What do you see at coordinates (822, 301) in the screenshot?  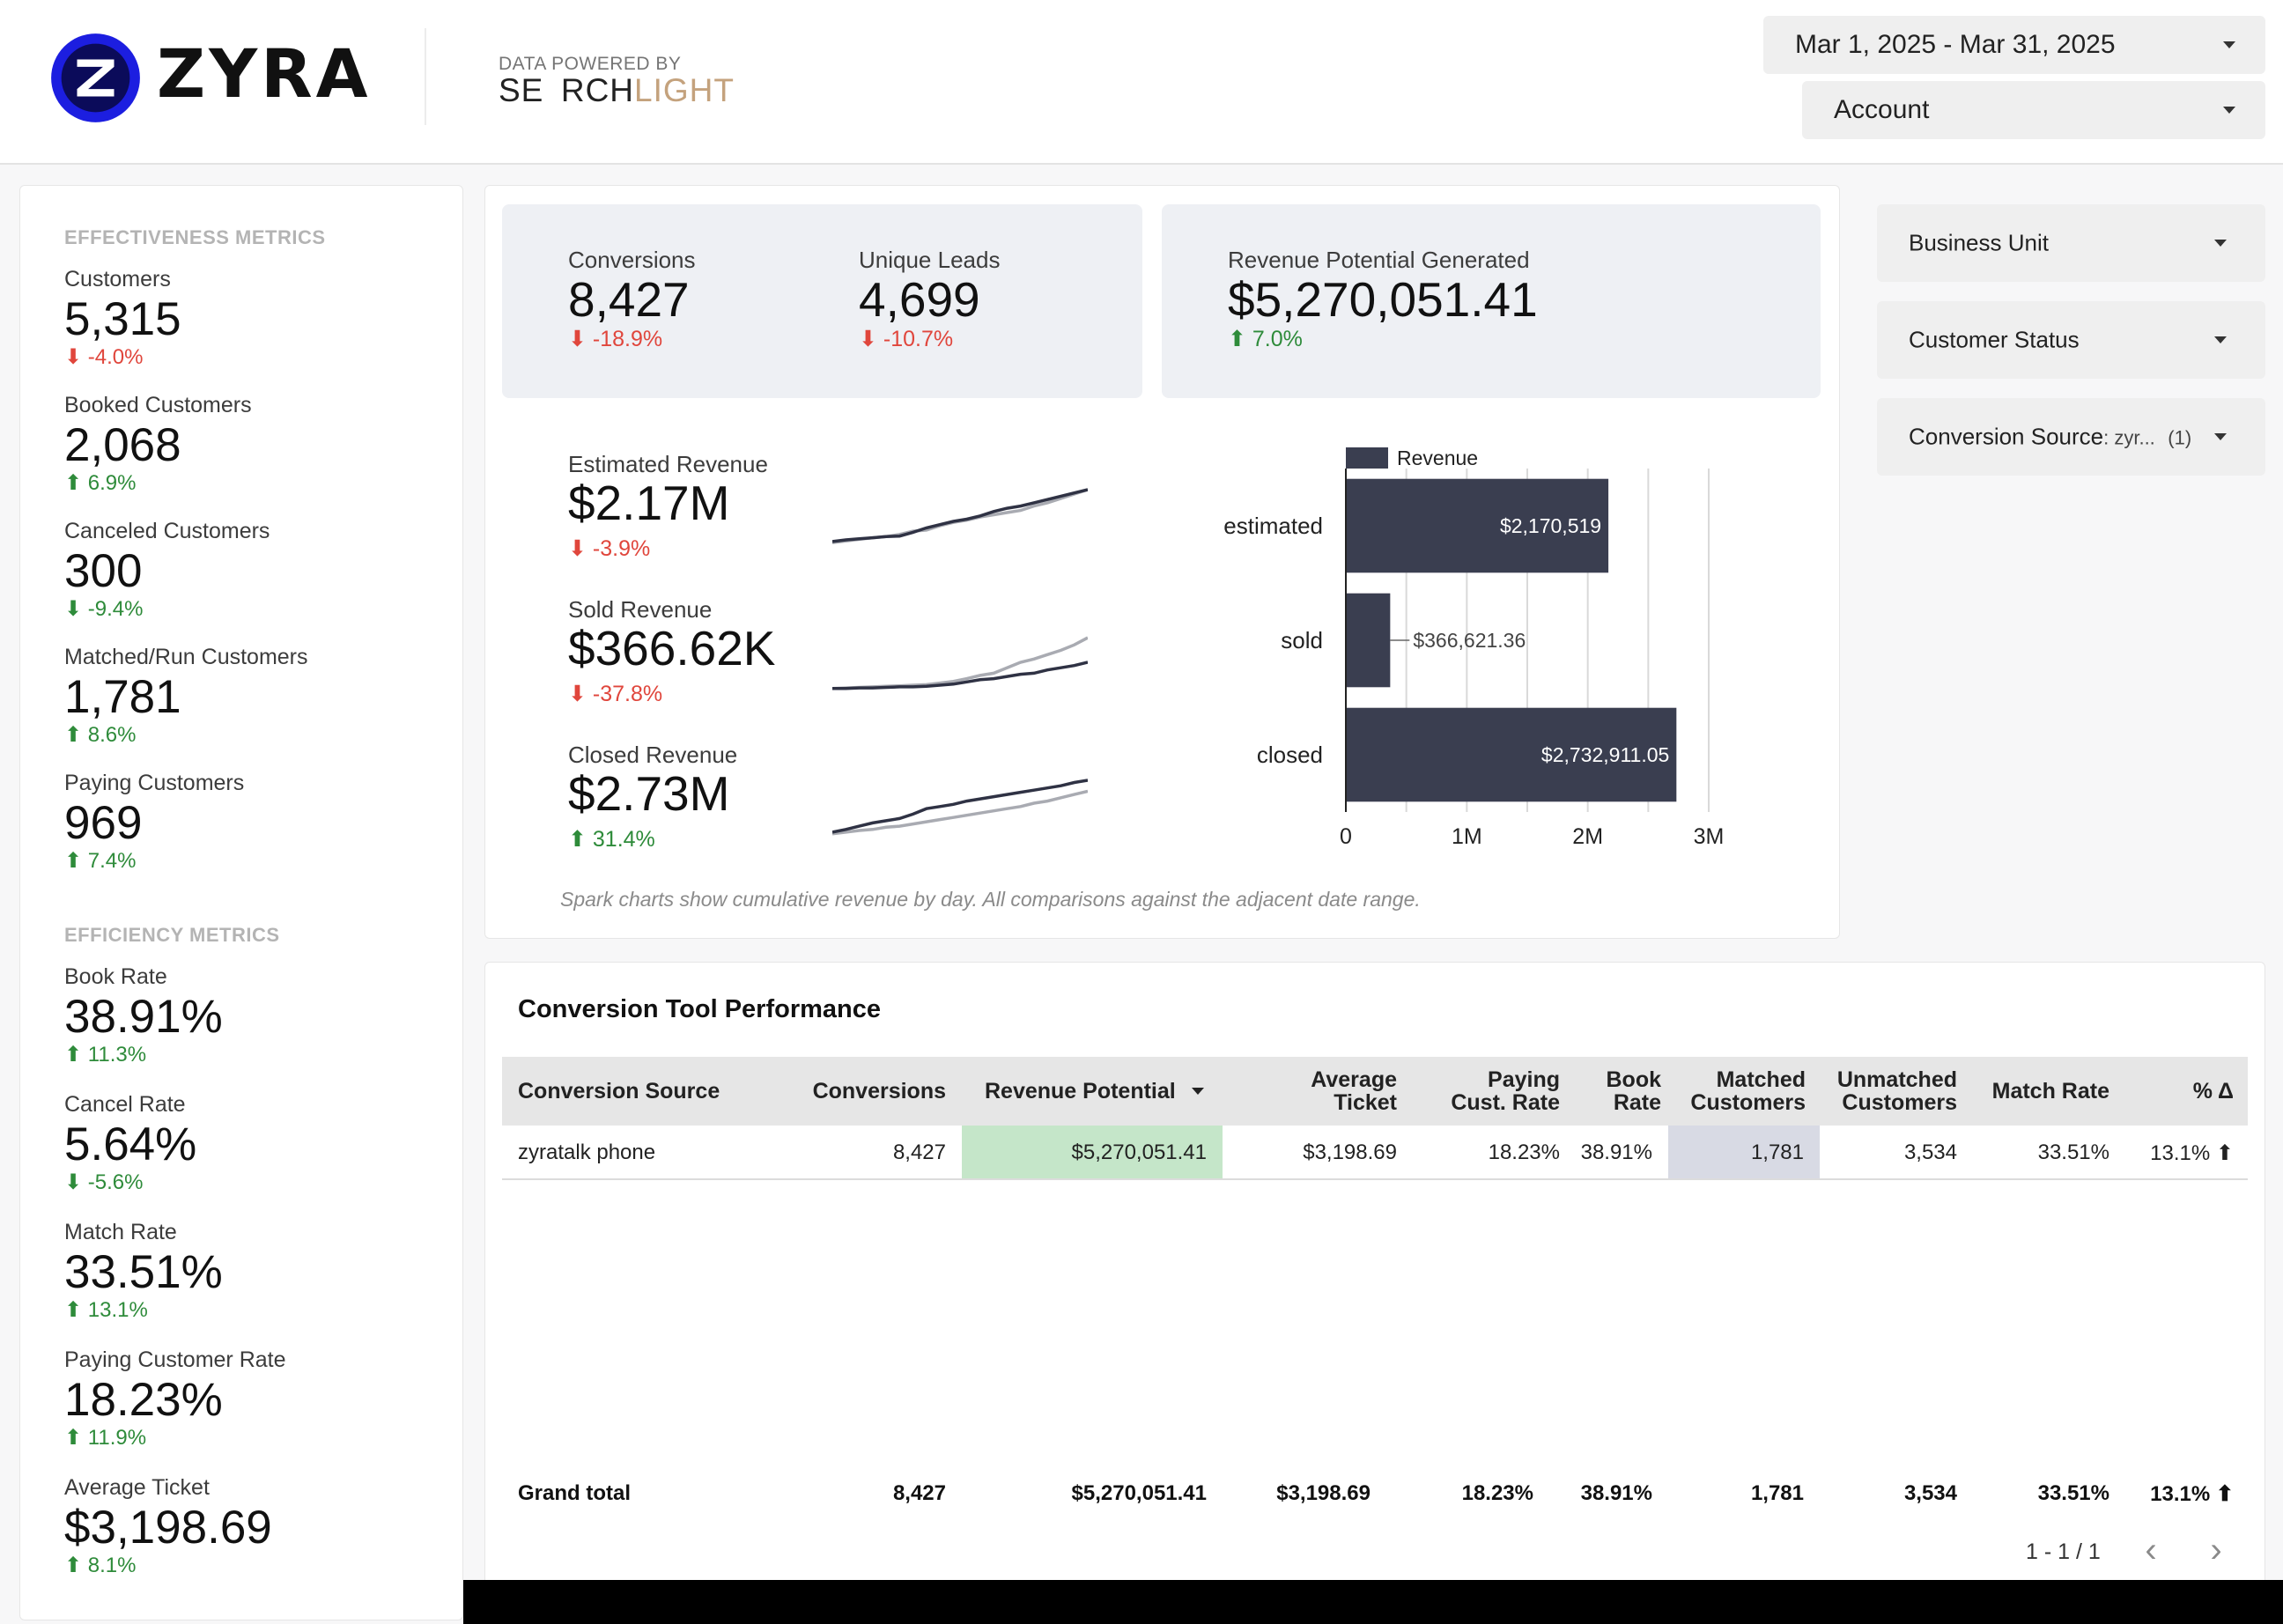 I see `kpi-card-conversions` at bounding box center [822, 301].